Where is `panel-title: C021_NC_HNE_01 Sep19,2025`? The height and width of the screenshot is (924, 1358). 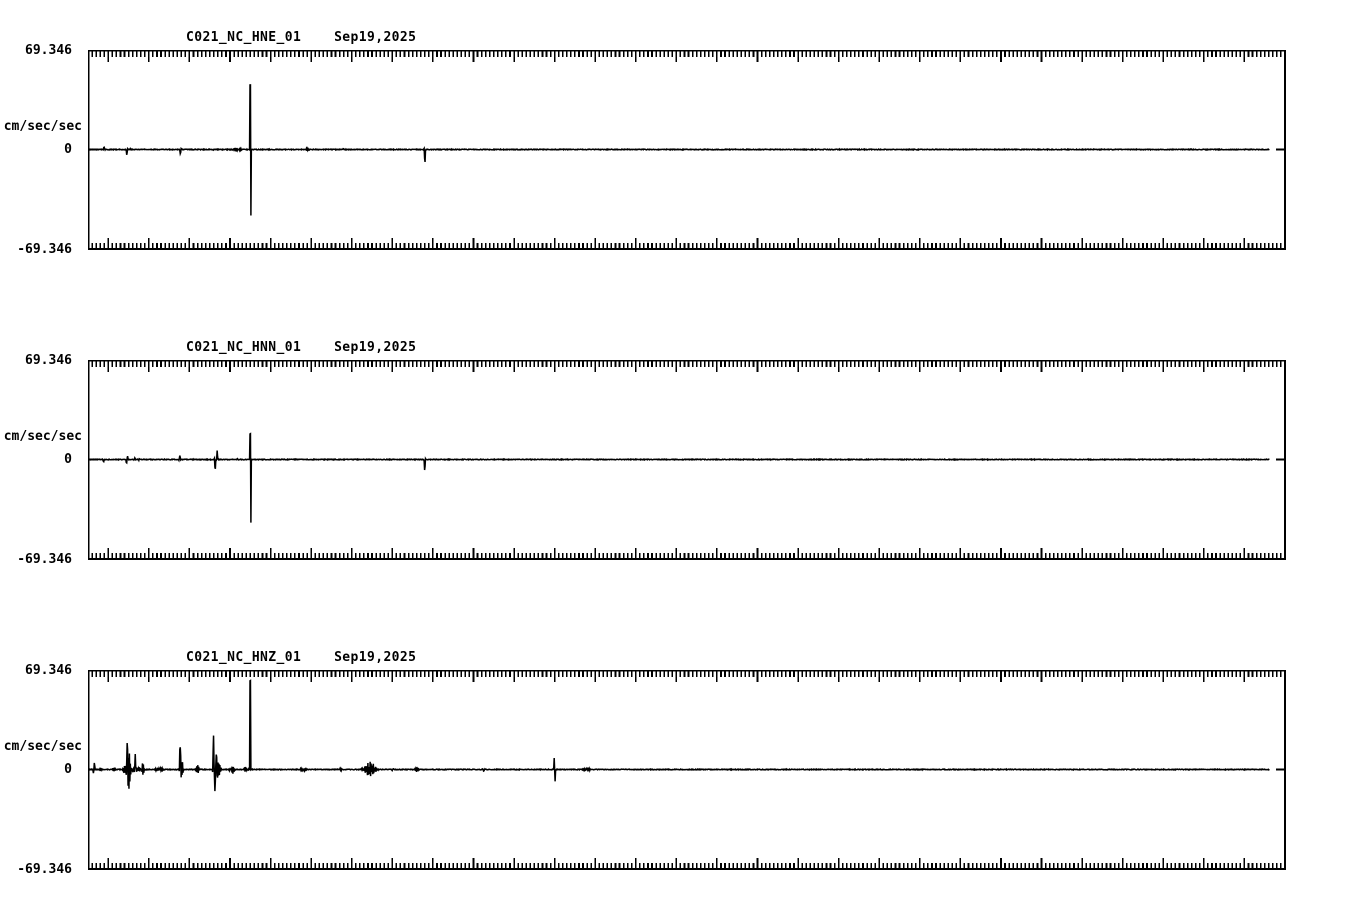
panel-title: C021_NC_HNE_01 Sep19,2025 is located at coordinates (301, 37).